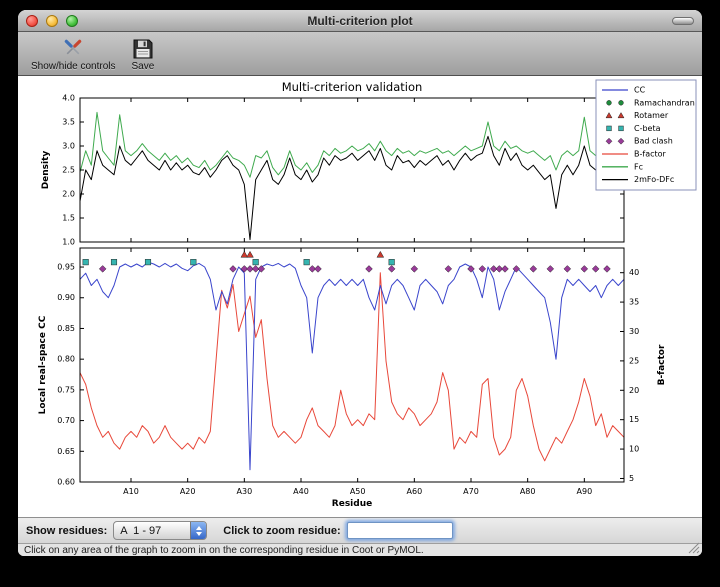 This screenshot has height=587, width=720. Describe the element at coordinates (352, 87) in the screenshot. I see `svg-text: Multi-criterion validation` at that location.